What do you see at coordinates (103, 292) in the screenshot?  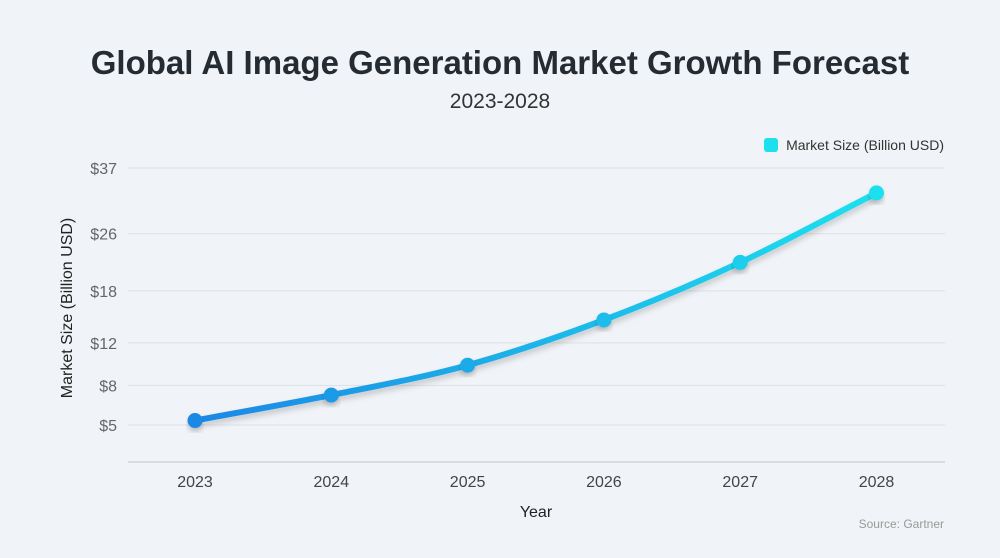 I see `y-tick-label: $18` at bounding box center [103, 292].